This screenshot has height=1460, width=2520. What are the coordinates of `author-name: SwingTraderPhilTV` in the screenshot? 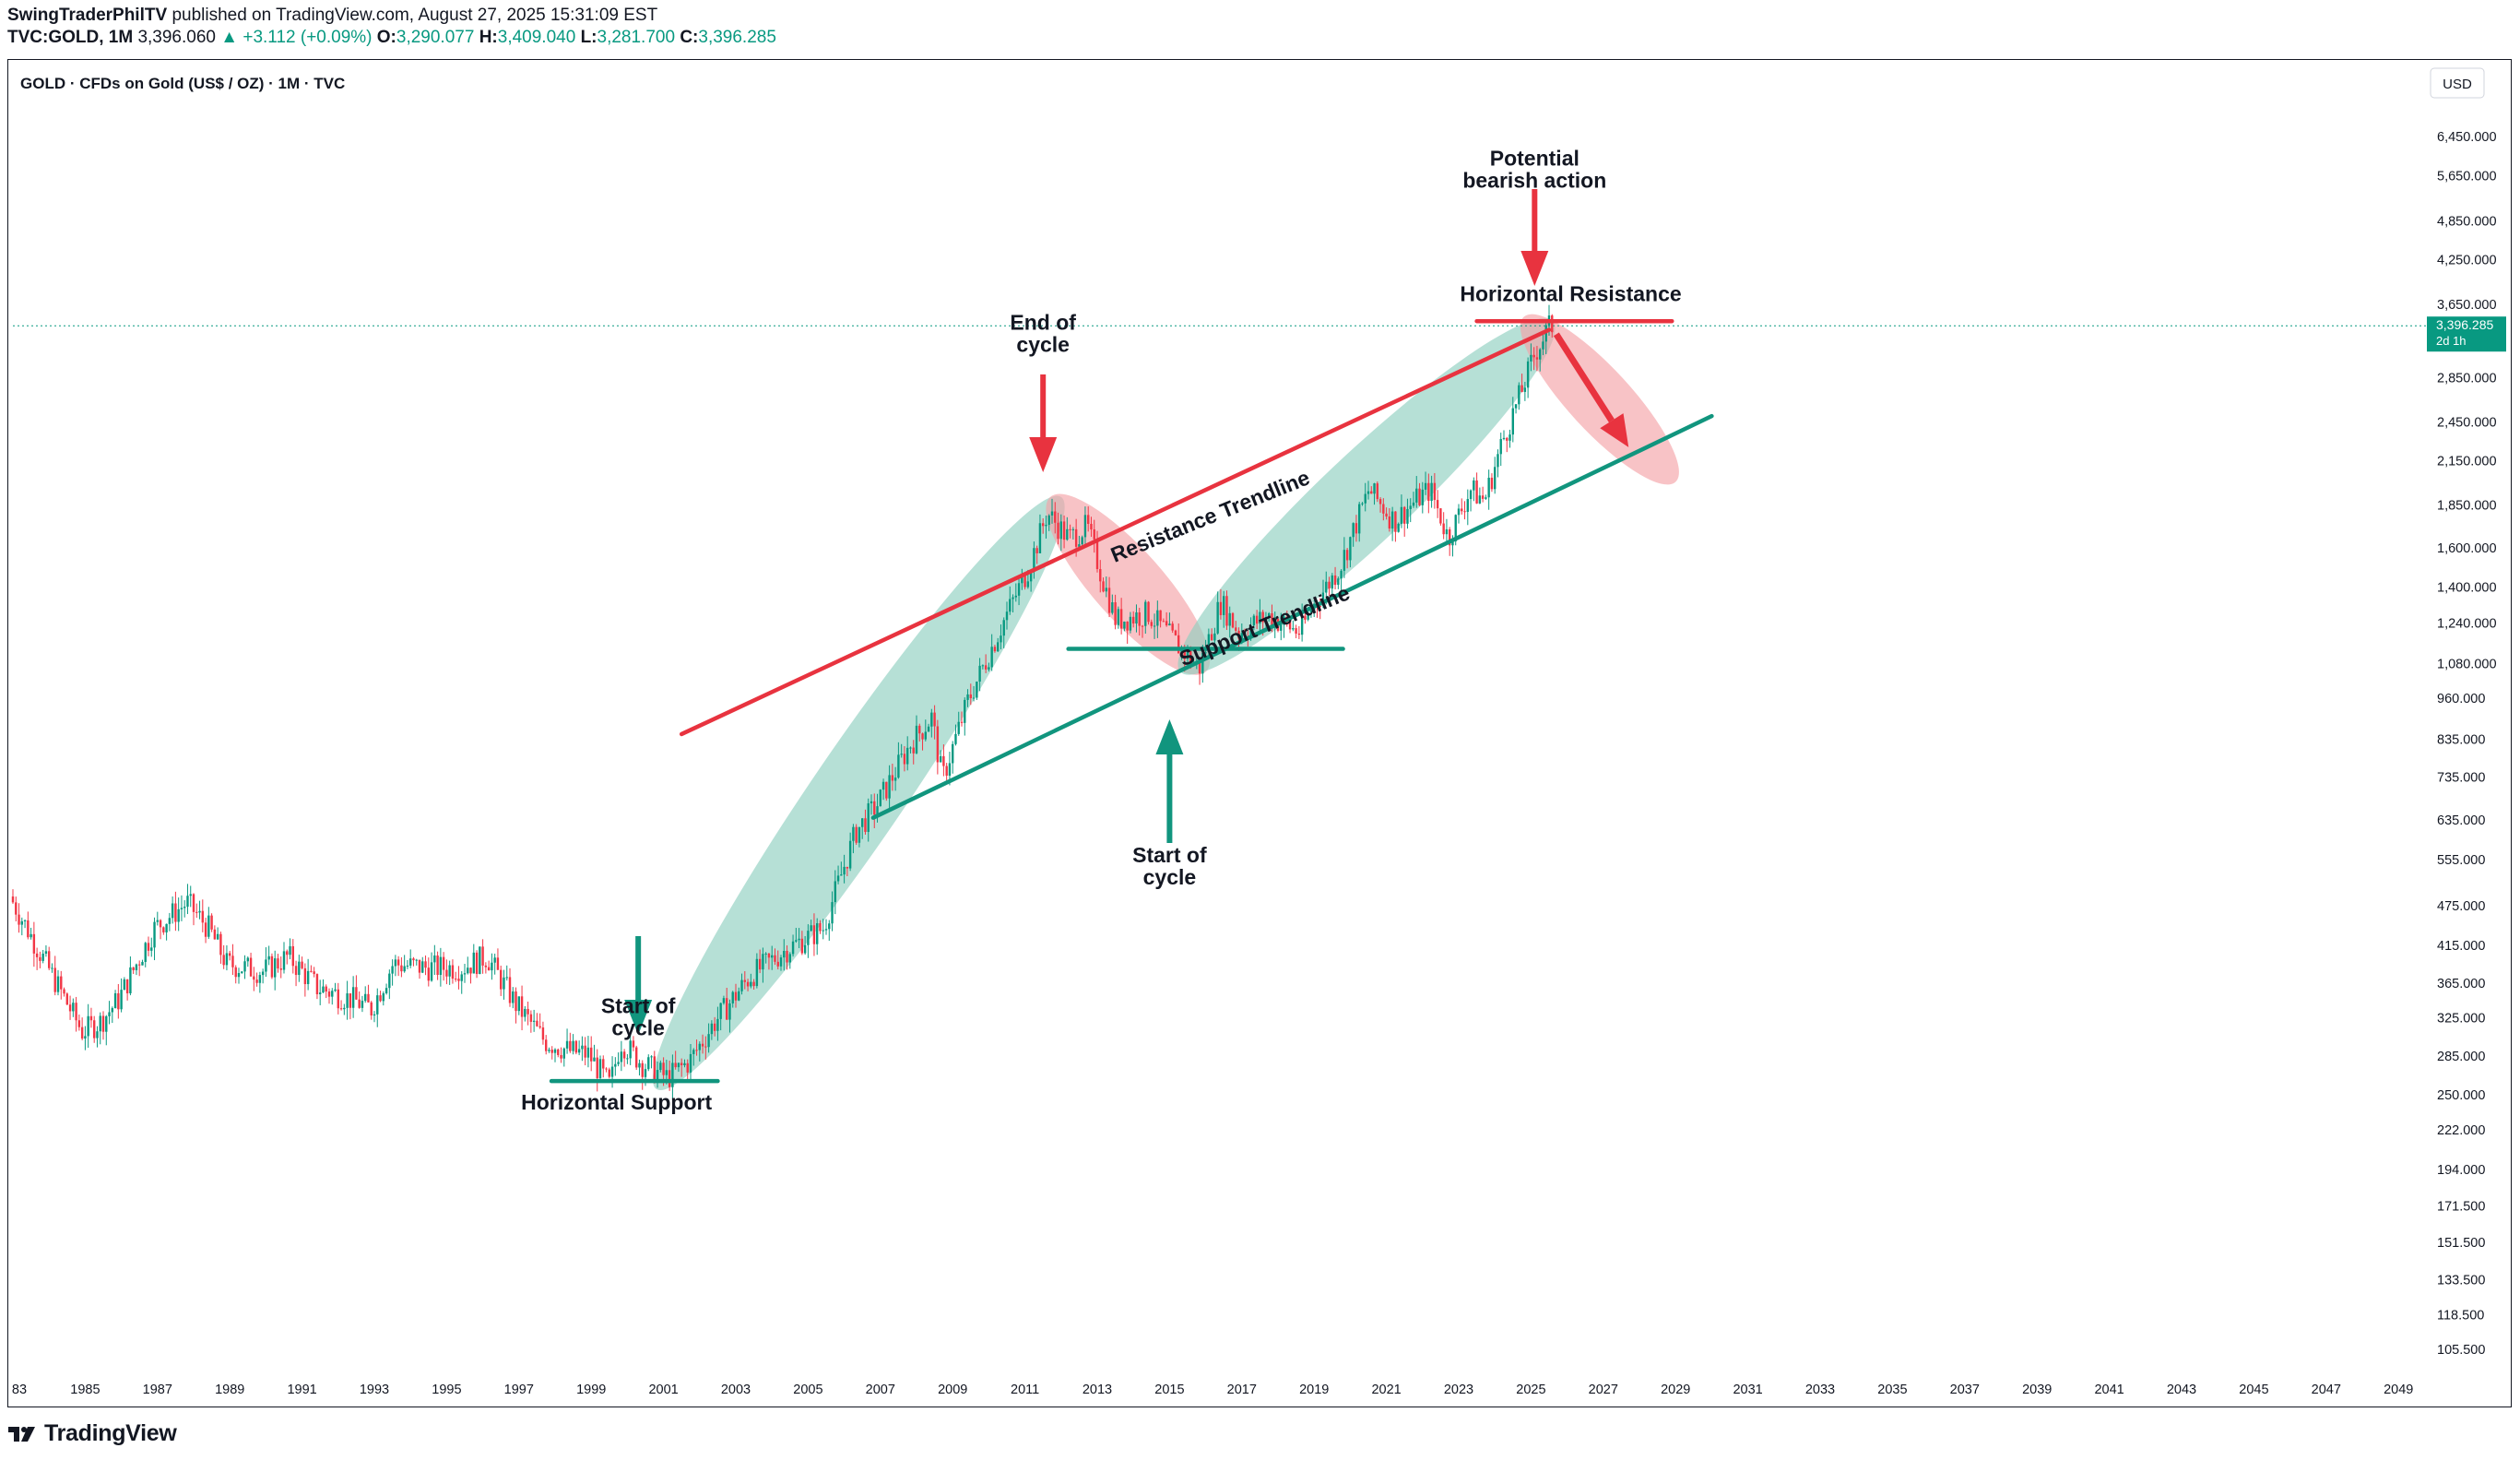 It's located at (87, 15).